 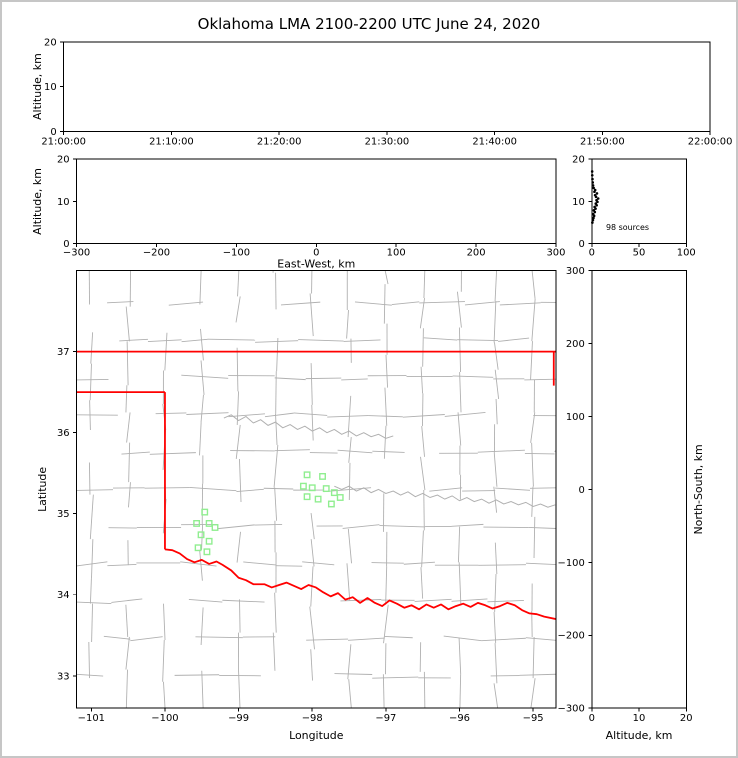 What do you see at coordinates (387, 141) in the screenshot?
I see `x-tick-label: 21:30:00` at bounding box center [387, 141].